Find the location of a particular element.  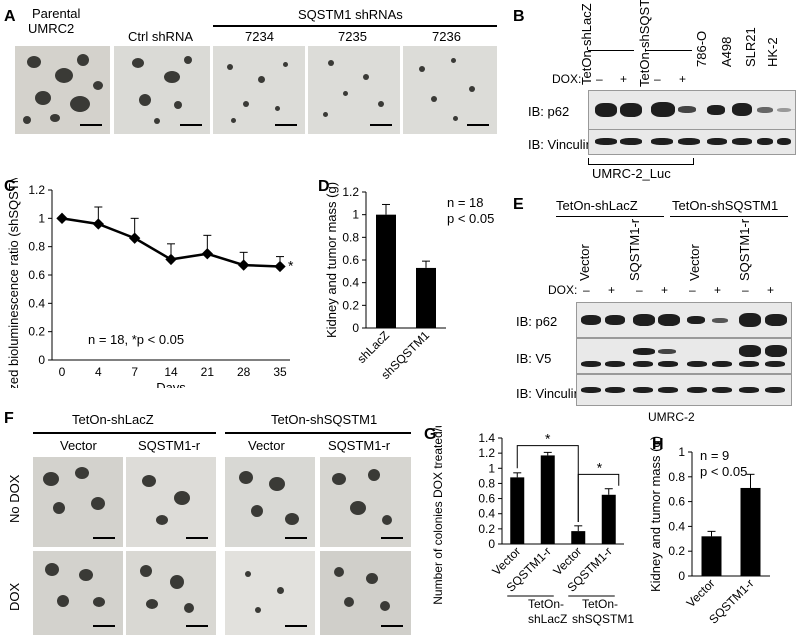

f-row-dox: DOX is located at coordinates (14, 596).